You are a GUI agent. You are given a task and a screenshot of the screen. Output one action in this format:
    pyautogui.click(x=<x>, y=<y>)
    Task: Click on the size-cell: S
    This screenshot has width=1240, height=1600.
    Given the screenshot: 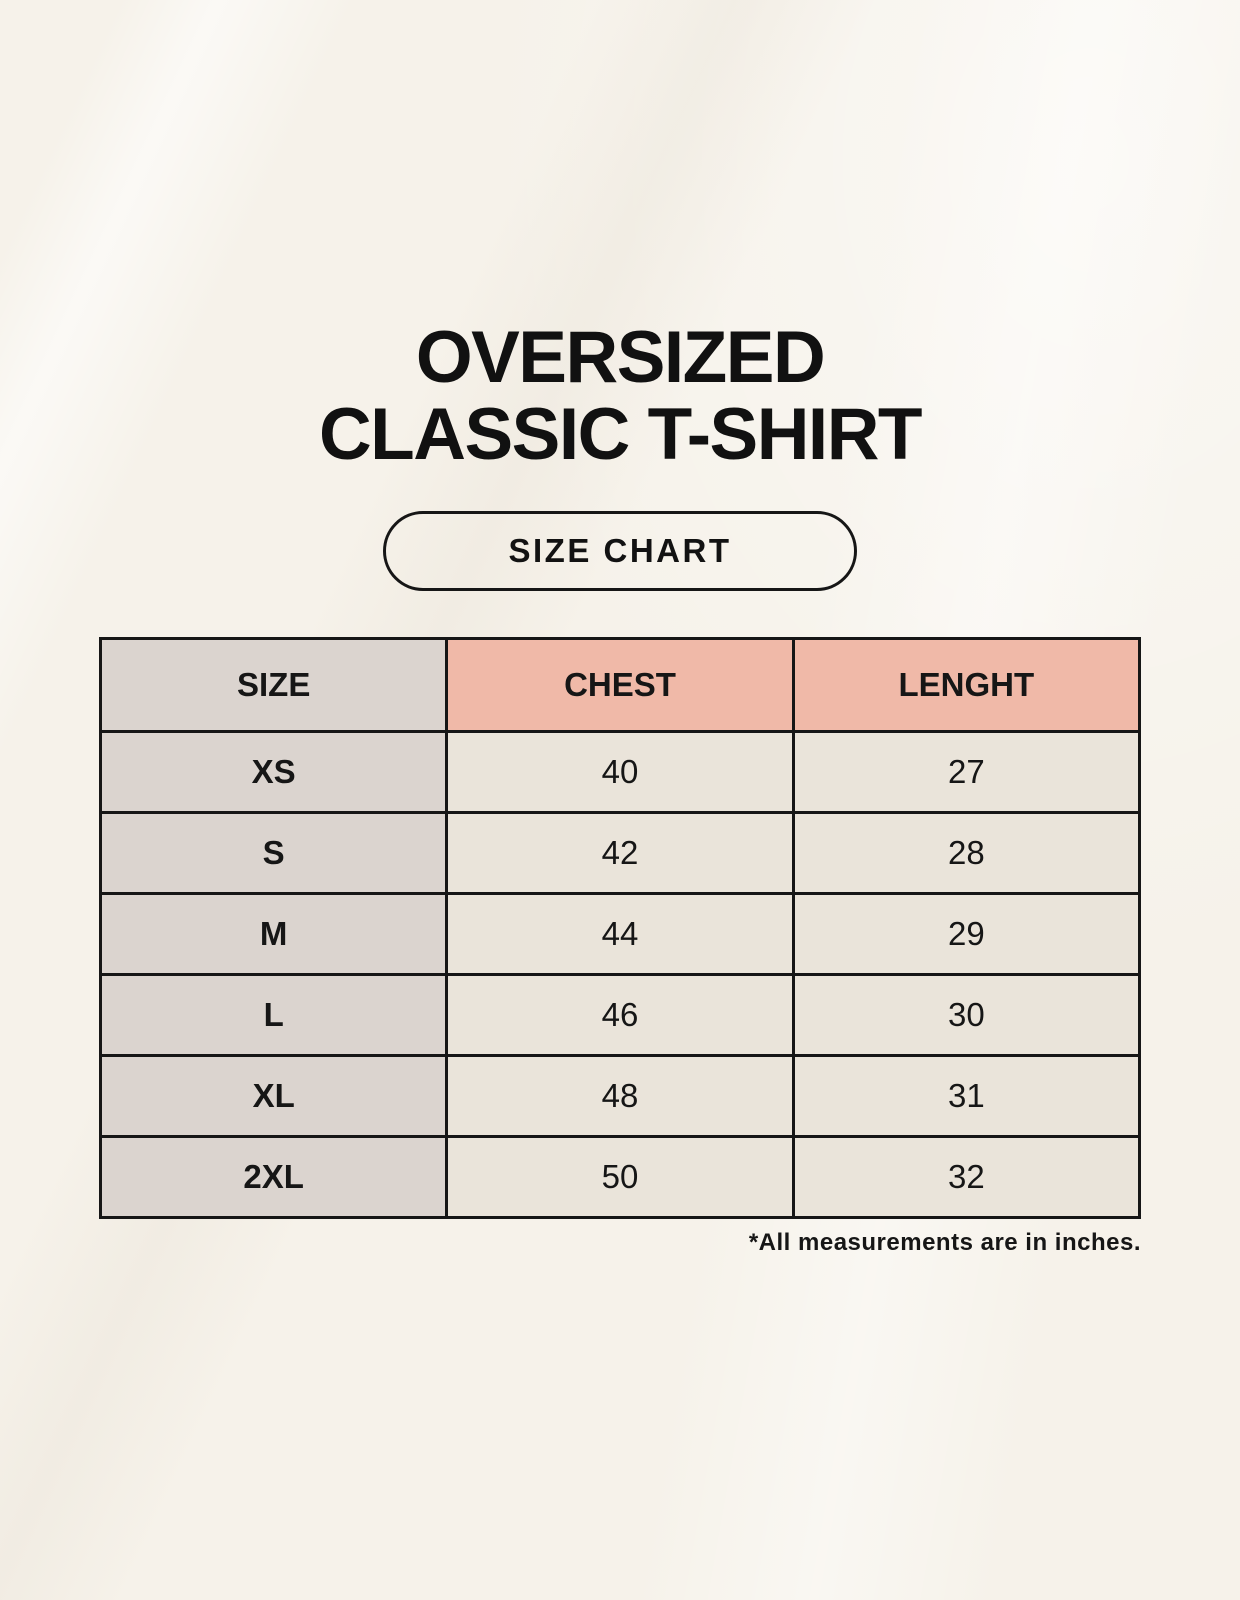 What is the action you would take?
    pyautogui.click(x=273, y=853)
    